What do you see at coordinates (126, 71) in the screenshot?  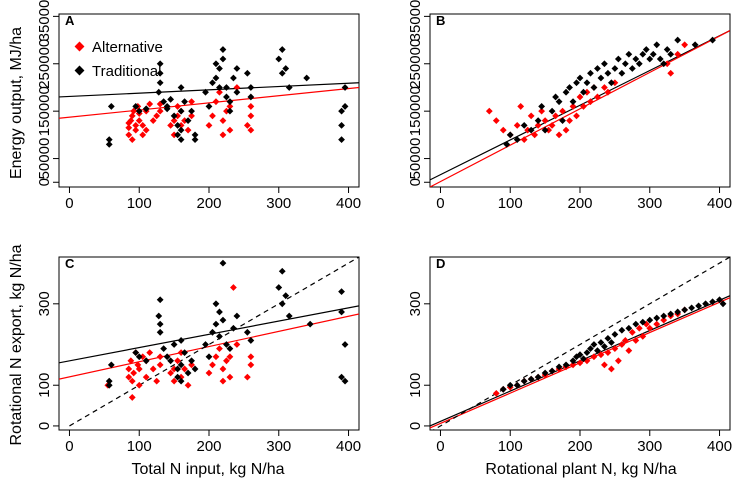 I see `legend-label-traditional: Traditional` at bounding box center [126, 71].